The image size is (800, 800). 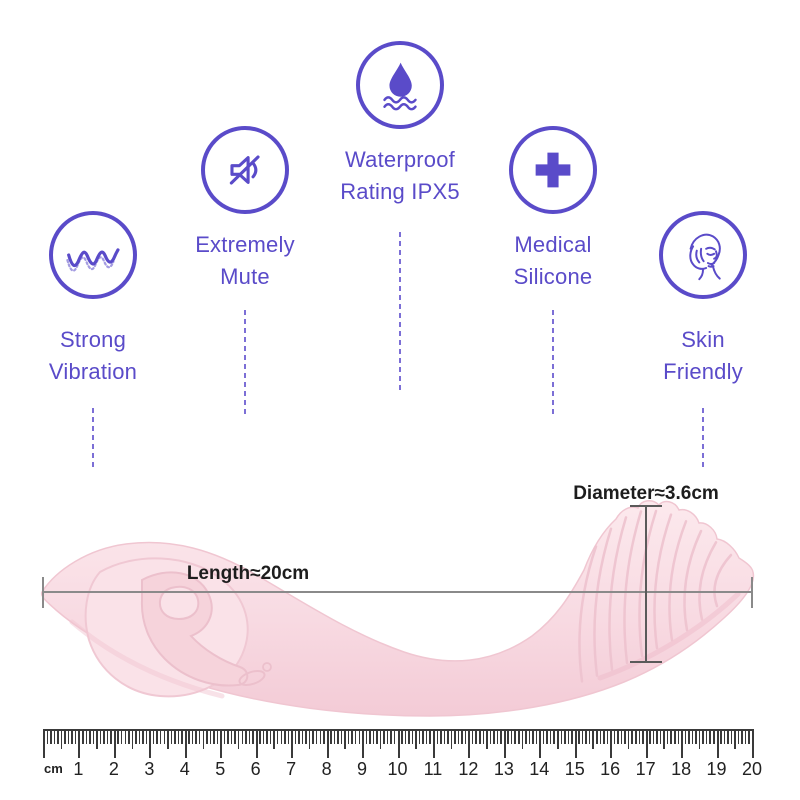 I want to click on feature-label-line: Strong, so click(x=93, y=339).